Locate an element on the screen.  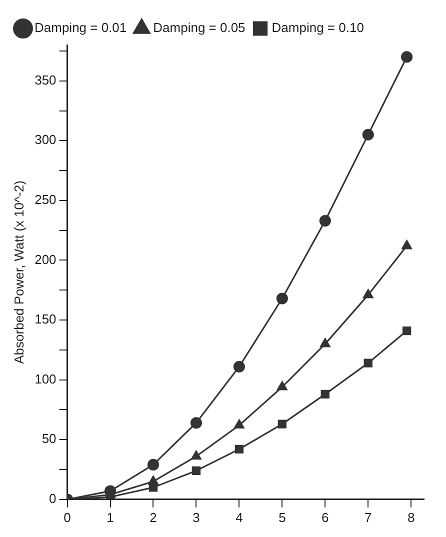
x-tick-label: 1 is located at coordinates (110, 517).